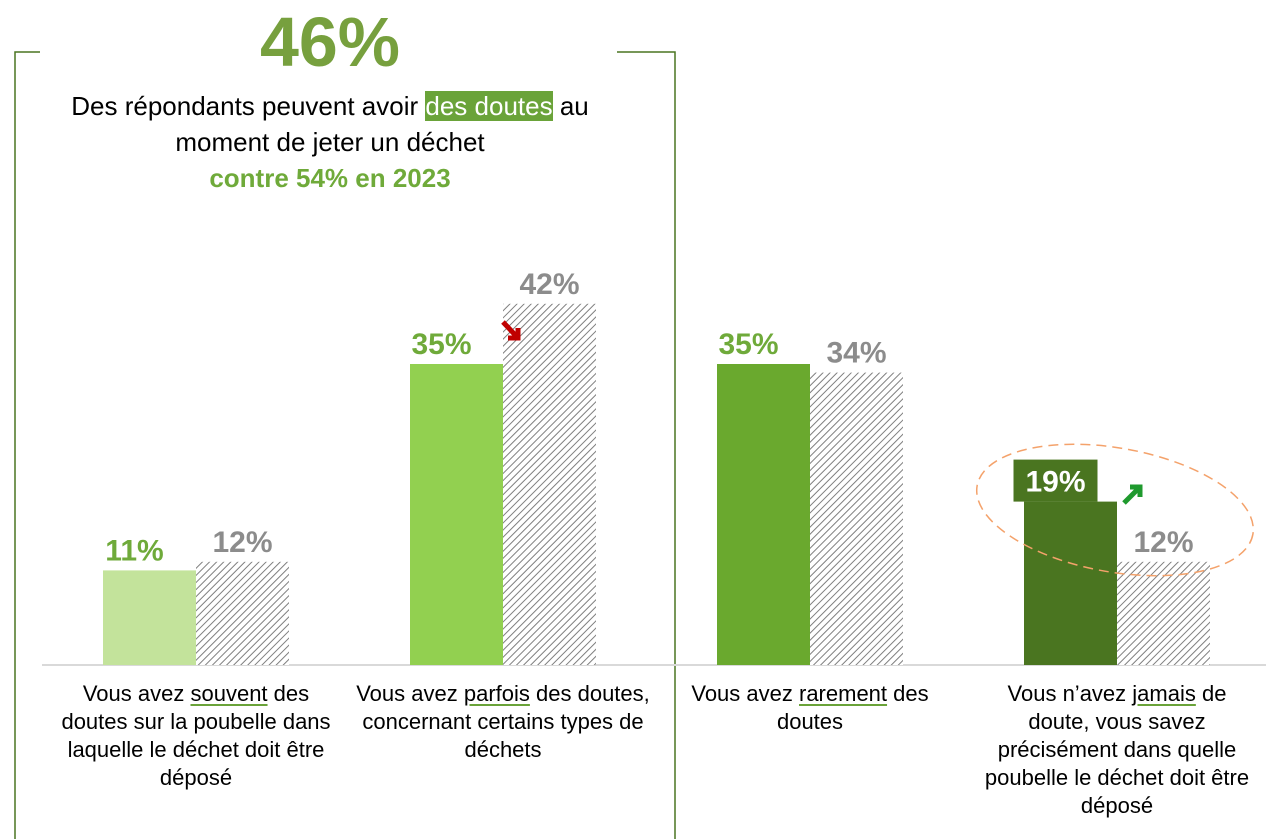 This screenshot has height=839, width=1266. I want to click on underlined-word: parfois, so click(496, 693).